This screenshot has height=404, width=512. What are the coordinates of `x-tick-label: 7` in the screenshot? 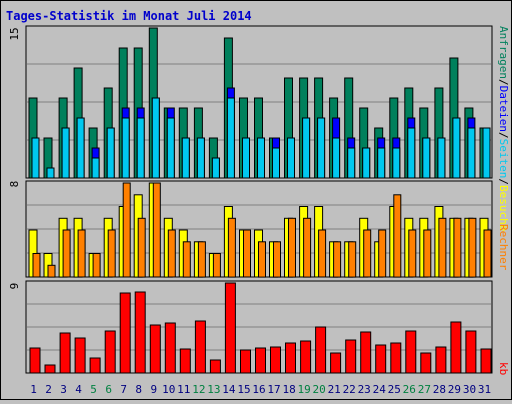 It's located at (123, 389).